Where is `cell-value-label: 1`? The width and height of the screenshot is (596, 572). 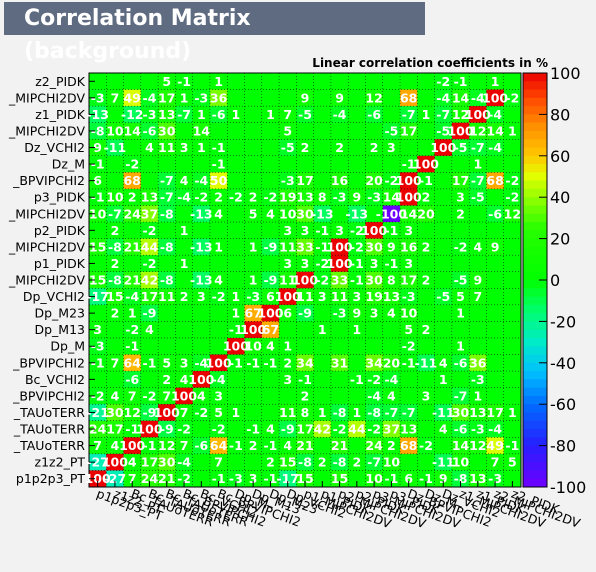
cell-value-label: 1 is located at coordinates (426, 114).